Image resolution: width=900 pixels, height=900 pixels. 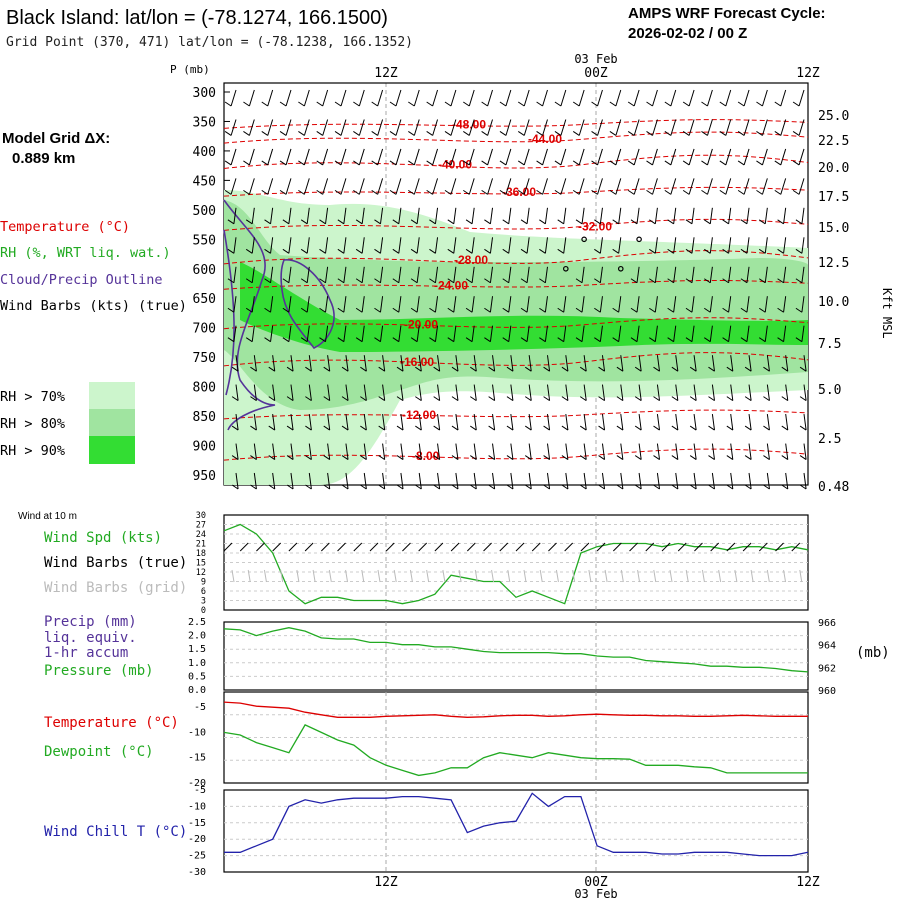 What do you see at coordinates (65, 227) in the screenshot?
I see `legend-temperature: Temperature (°C)` at bounding box center [65, 227].